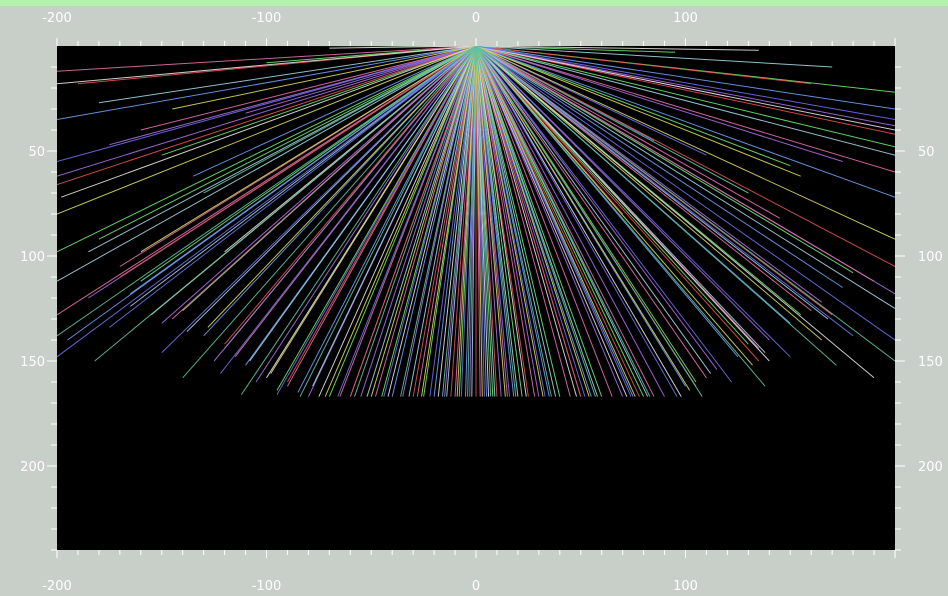  Describe the element at coordinates (267, 18) in the screenshot. I see `x-tick-label-top: -100` at that location.